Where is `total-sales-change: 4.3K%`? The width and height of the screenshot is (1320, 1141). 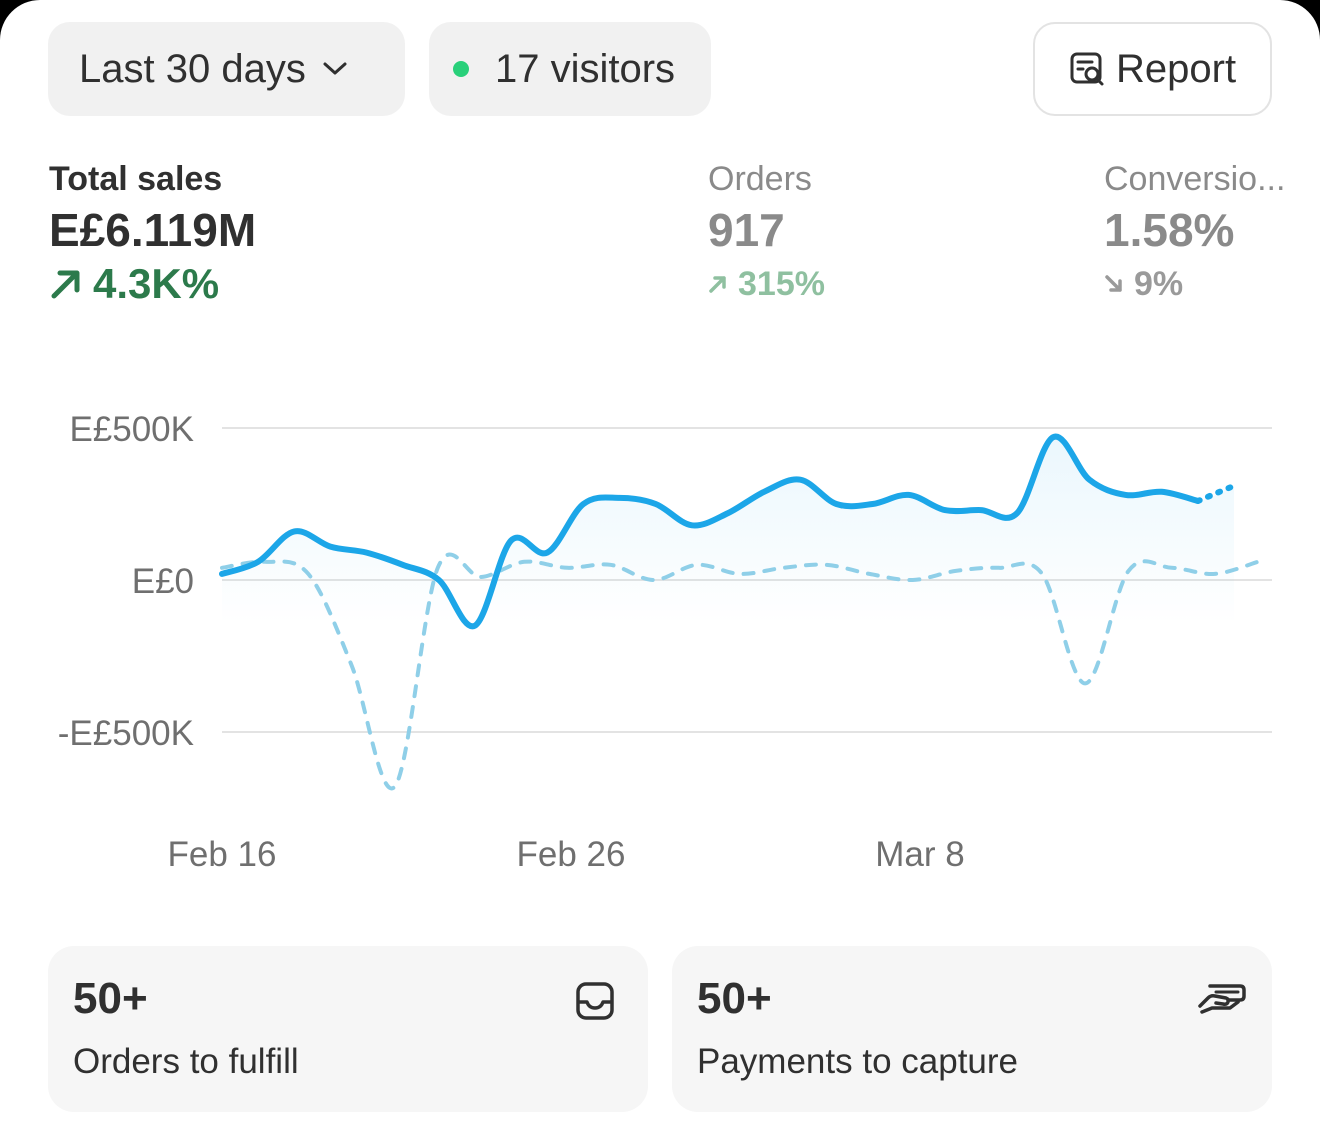 total-sales-change: 4.3K% is located at coordinates (152, 284).